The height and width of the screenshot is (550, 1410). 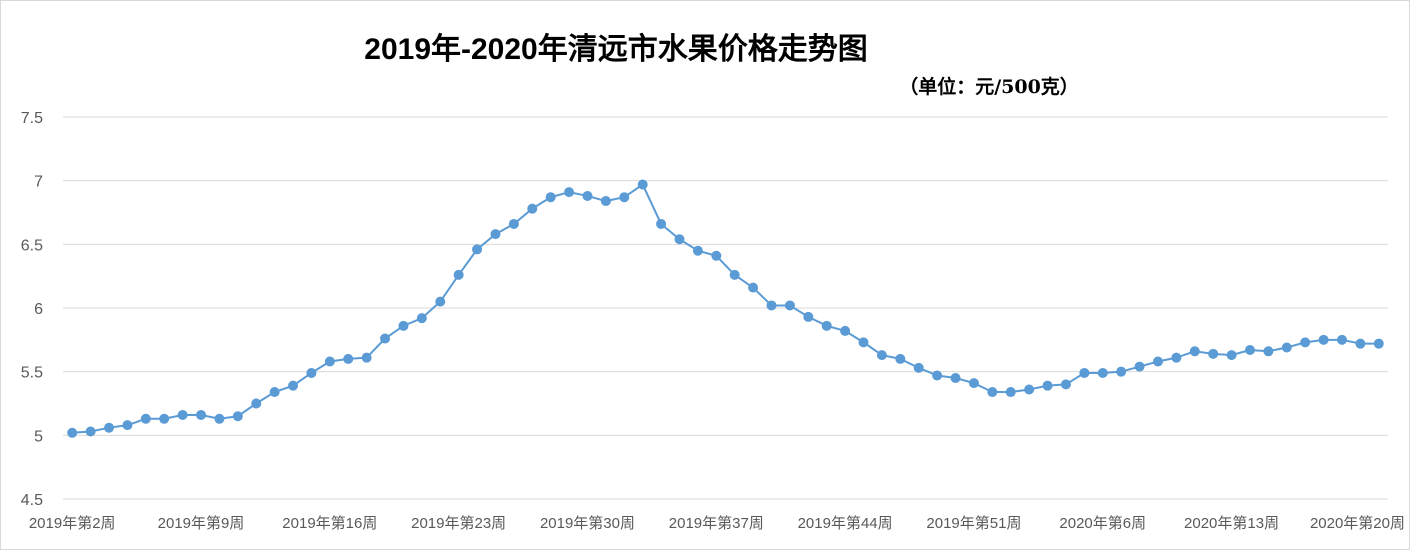 What do you see at coordinates (32, 245) in the screenshot?
I see `y-tick-label: 6.5` at bounding box center [32, 245].